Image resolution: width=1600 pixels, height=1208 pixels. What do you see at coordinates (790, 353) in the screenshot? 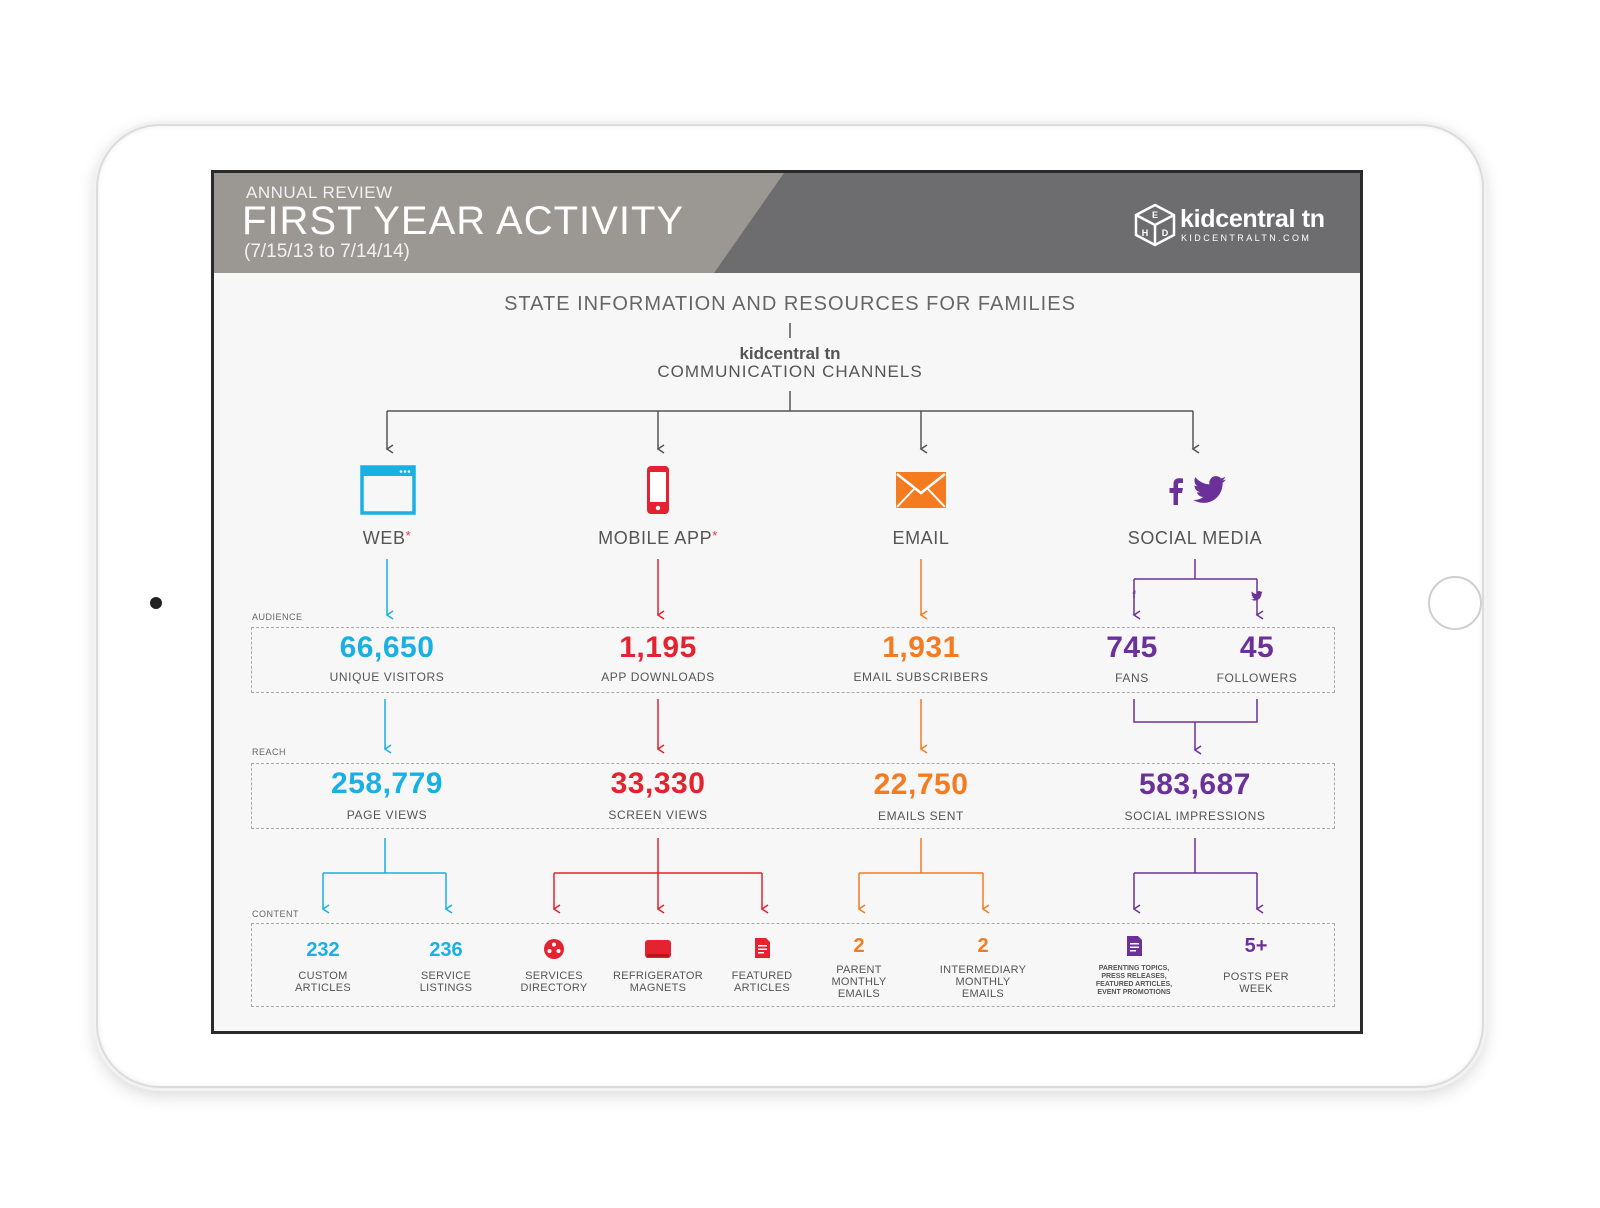
I see `brand-name: kidcentral tn` at bounding box center [790, 353].